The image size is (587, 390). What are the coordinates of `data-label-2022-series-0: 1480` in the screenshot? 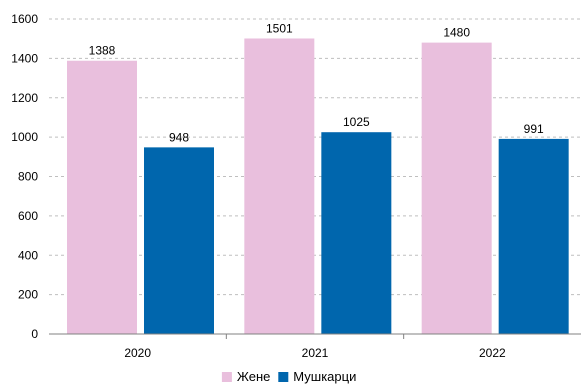 It's located at (456, 33).